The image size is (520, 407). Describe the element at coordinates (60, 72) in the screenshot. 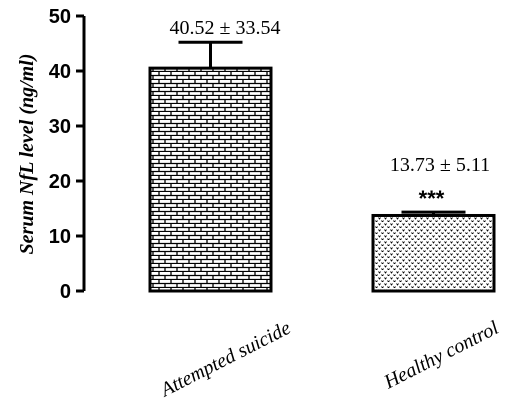

I see `y-tick-label: 40` at that location.